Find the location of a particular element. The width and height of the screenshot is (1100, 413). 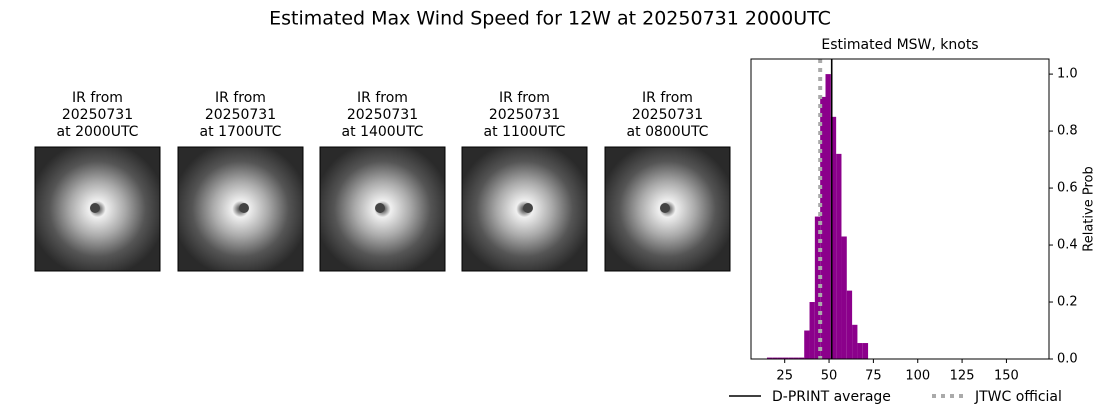

x-tick-label: 125 is located at coordinates (962, 376).